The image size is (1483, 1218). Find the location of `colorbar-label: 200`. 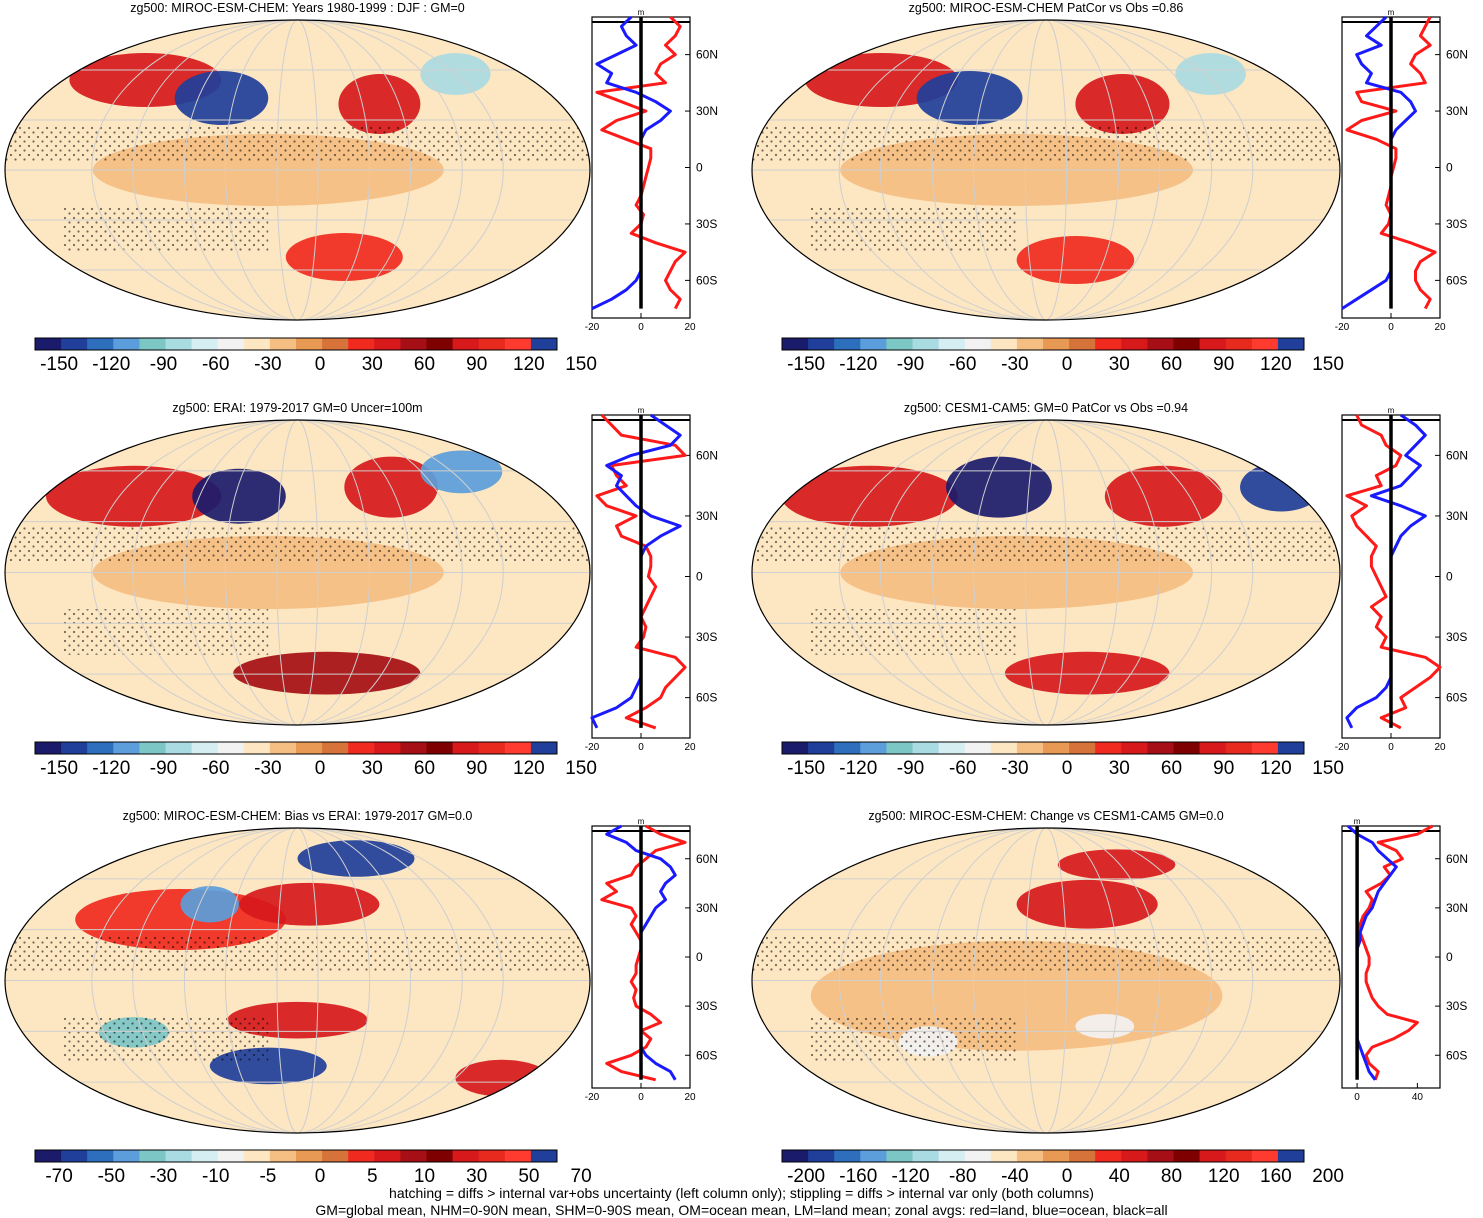

colorbar-label: 200 is located at coordinates (1328, 1176).